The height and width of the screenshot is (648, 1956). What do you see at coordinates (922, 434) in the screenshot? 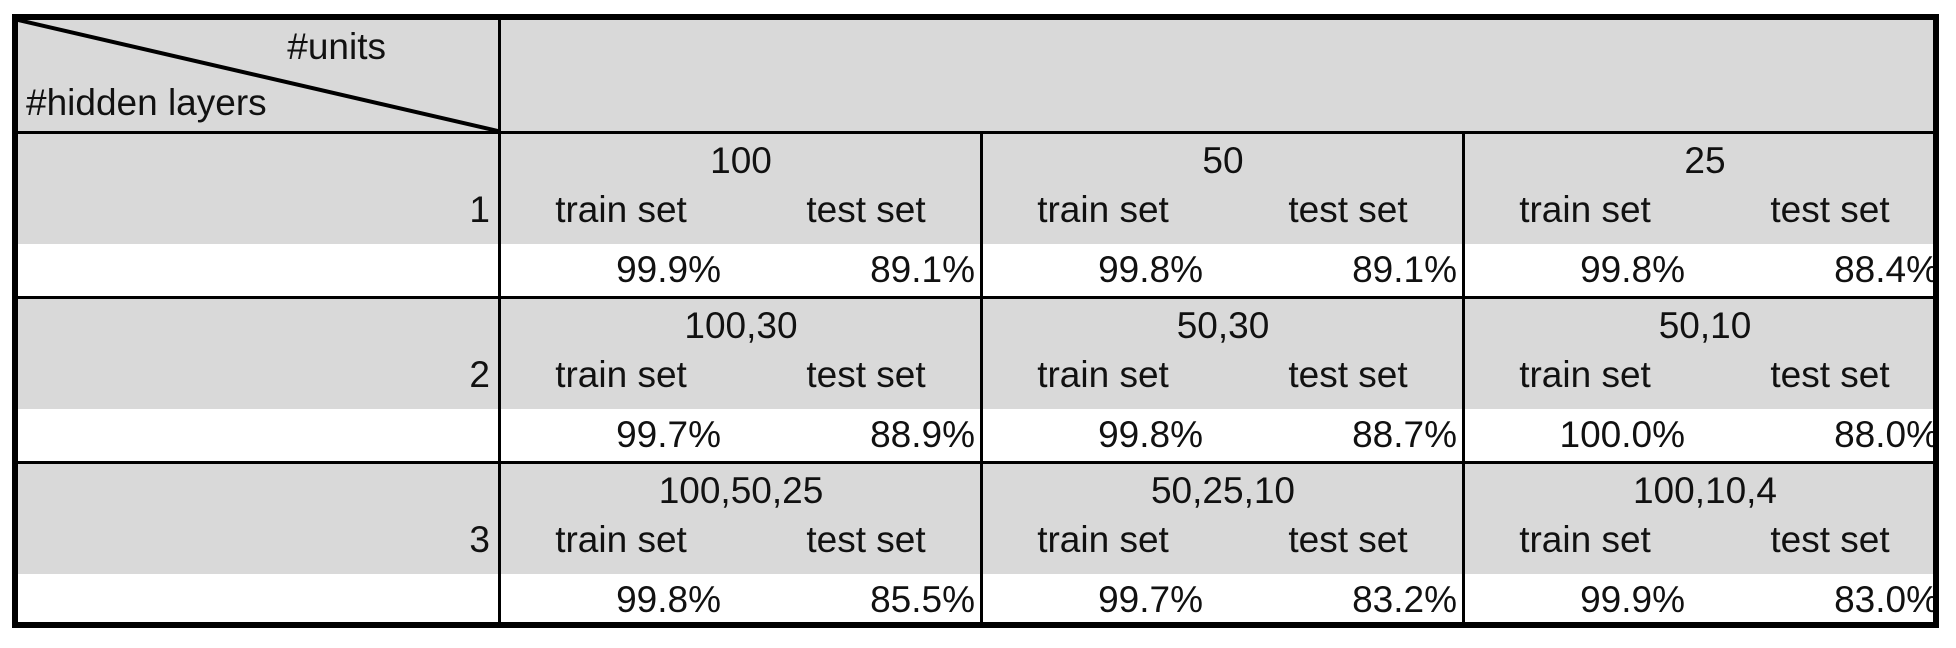
I see `test-accuracy-value: 88.9%` at bounding box center [922, 434].